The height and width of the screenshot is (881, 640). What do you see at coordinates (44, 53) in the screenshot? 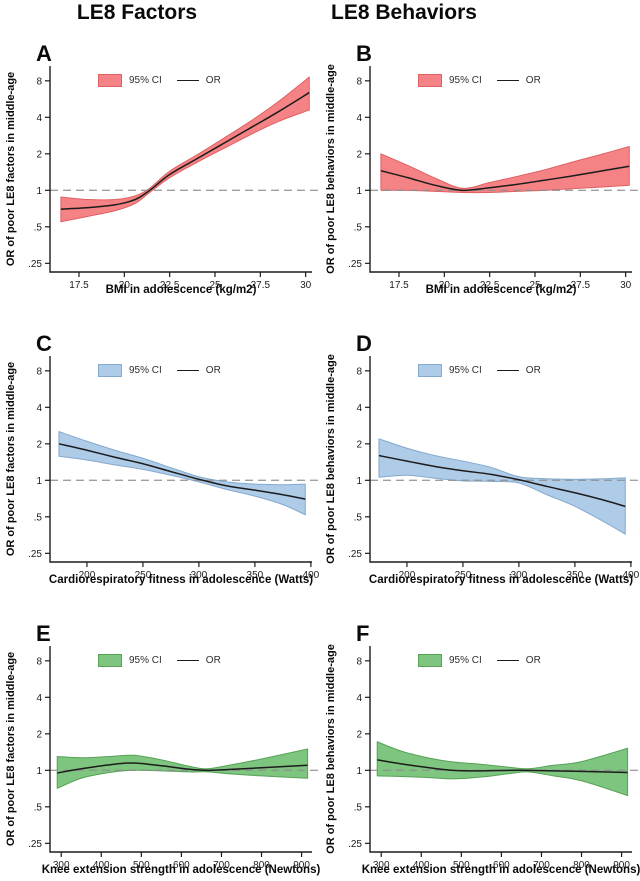
I see `panel-label: A` at bounding box center [44, 53].